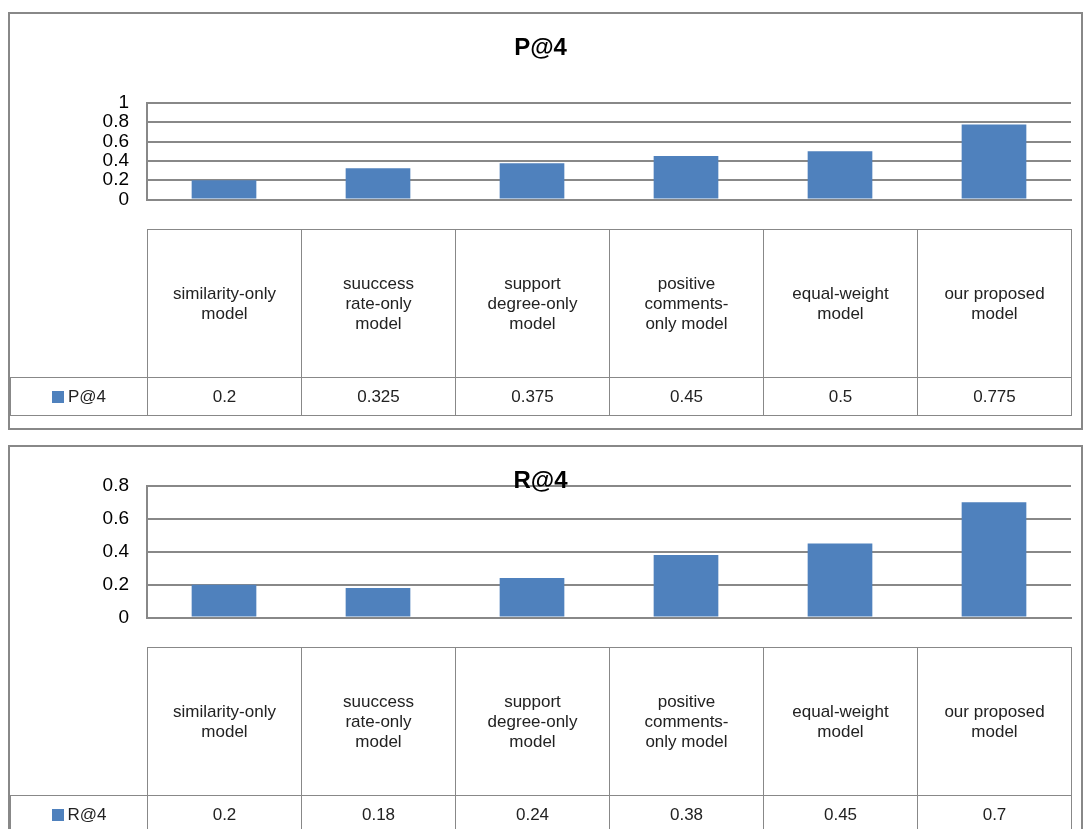 The height and width of the screenshot is (829, 1089). Describe the element at coordinates (532, 812) in the screenshot. I see `data-label: 0.24` at that location.